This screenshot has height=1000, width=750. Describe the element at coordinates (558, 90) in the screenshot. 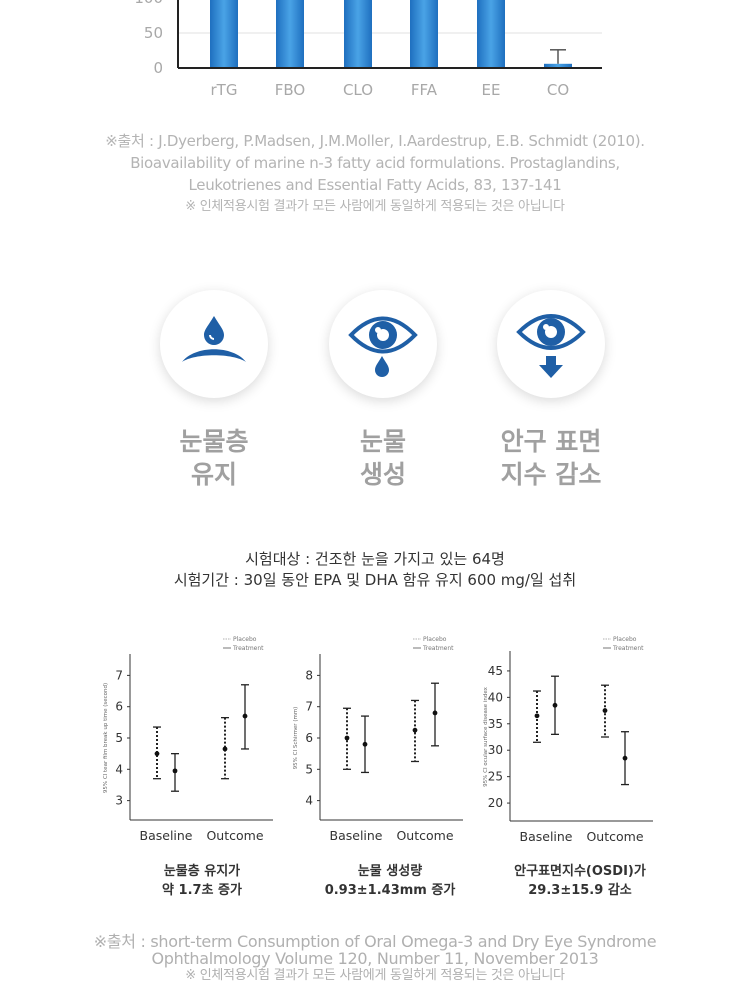

I see `x-tick-label: CO` at that location.